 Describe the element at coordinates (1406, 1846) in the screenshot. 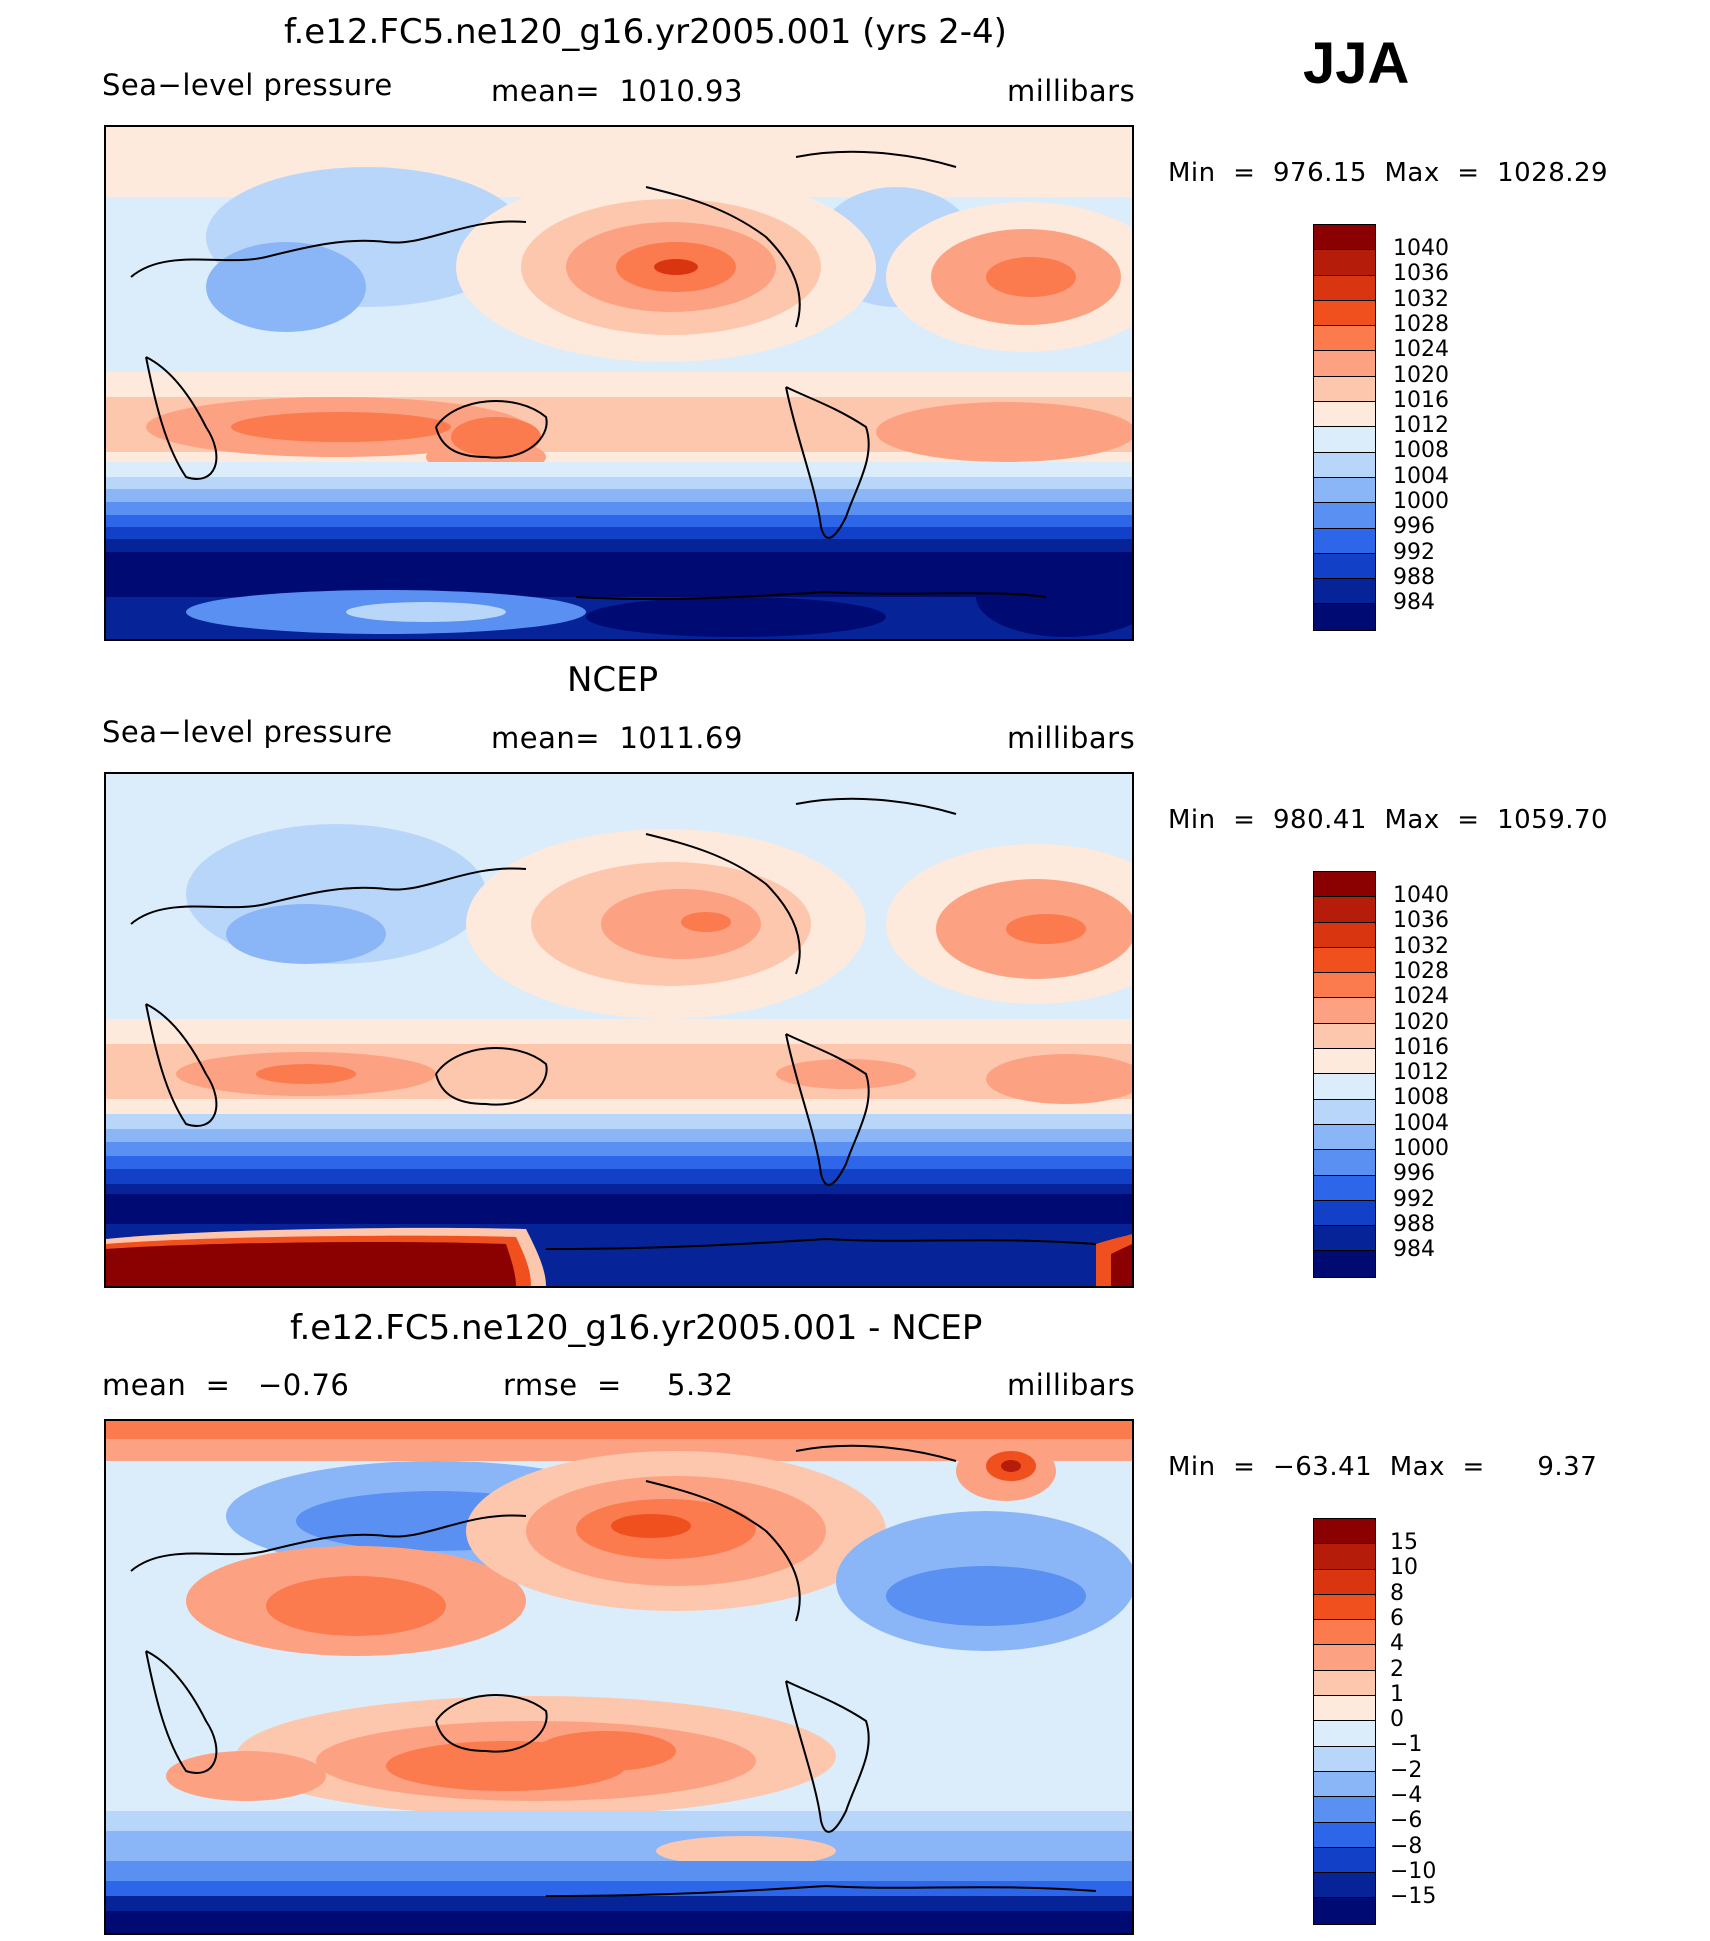

I see `colorbar-diff-label: −8` at that location.